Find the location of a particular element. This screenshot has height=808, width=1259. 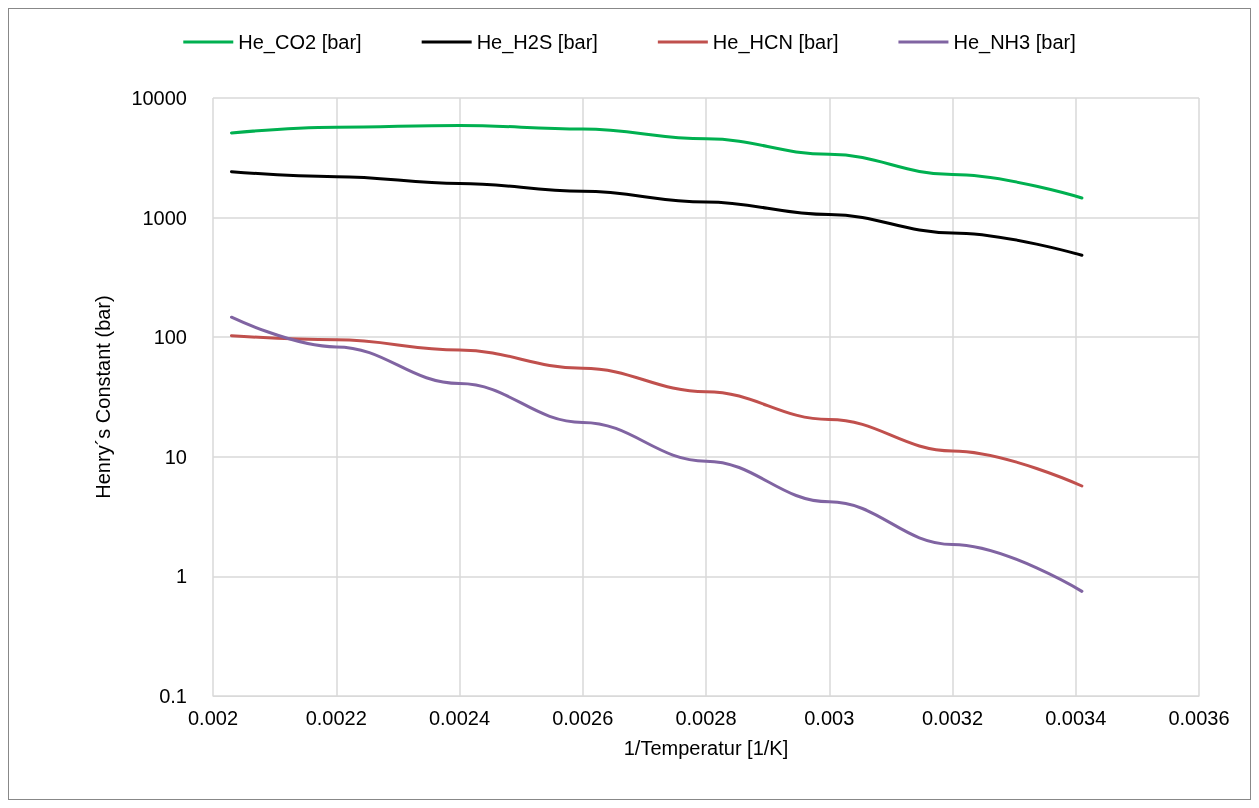

x-tick-label: 0.0034 is located at coordinates (1076, 718).